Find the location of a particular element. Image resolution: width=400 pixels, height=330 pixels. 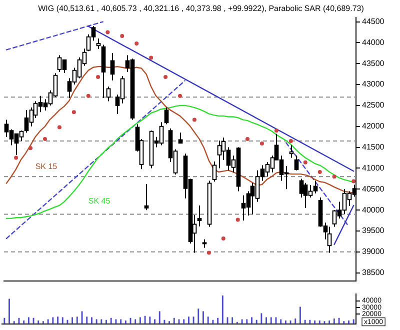

y-tick-label: 42500 is located at coordinates (373, 105).